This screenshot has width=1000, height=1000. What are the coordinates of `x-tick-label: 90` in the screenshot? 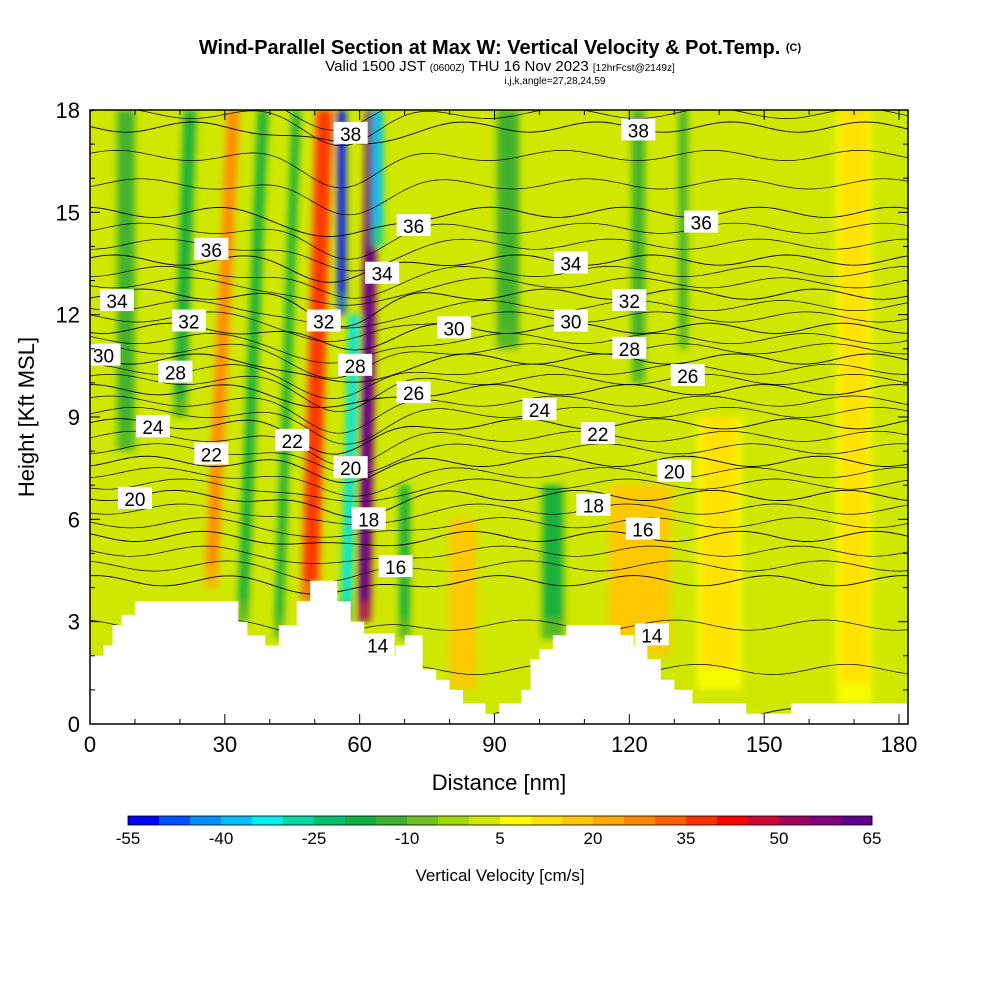 It's located at (494, 744).